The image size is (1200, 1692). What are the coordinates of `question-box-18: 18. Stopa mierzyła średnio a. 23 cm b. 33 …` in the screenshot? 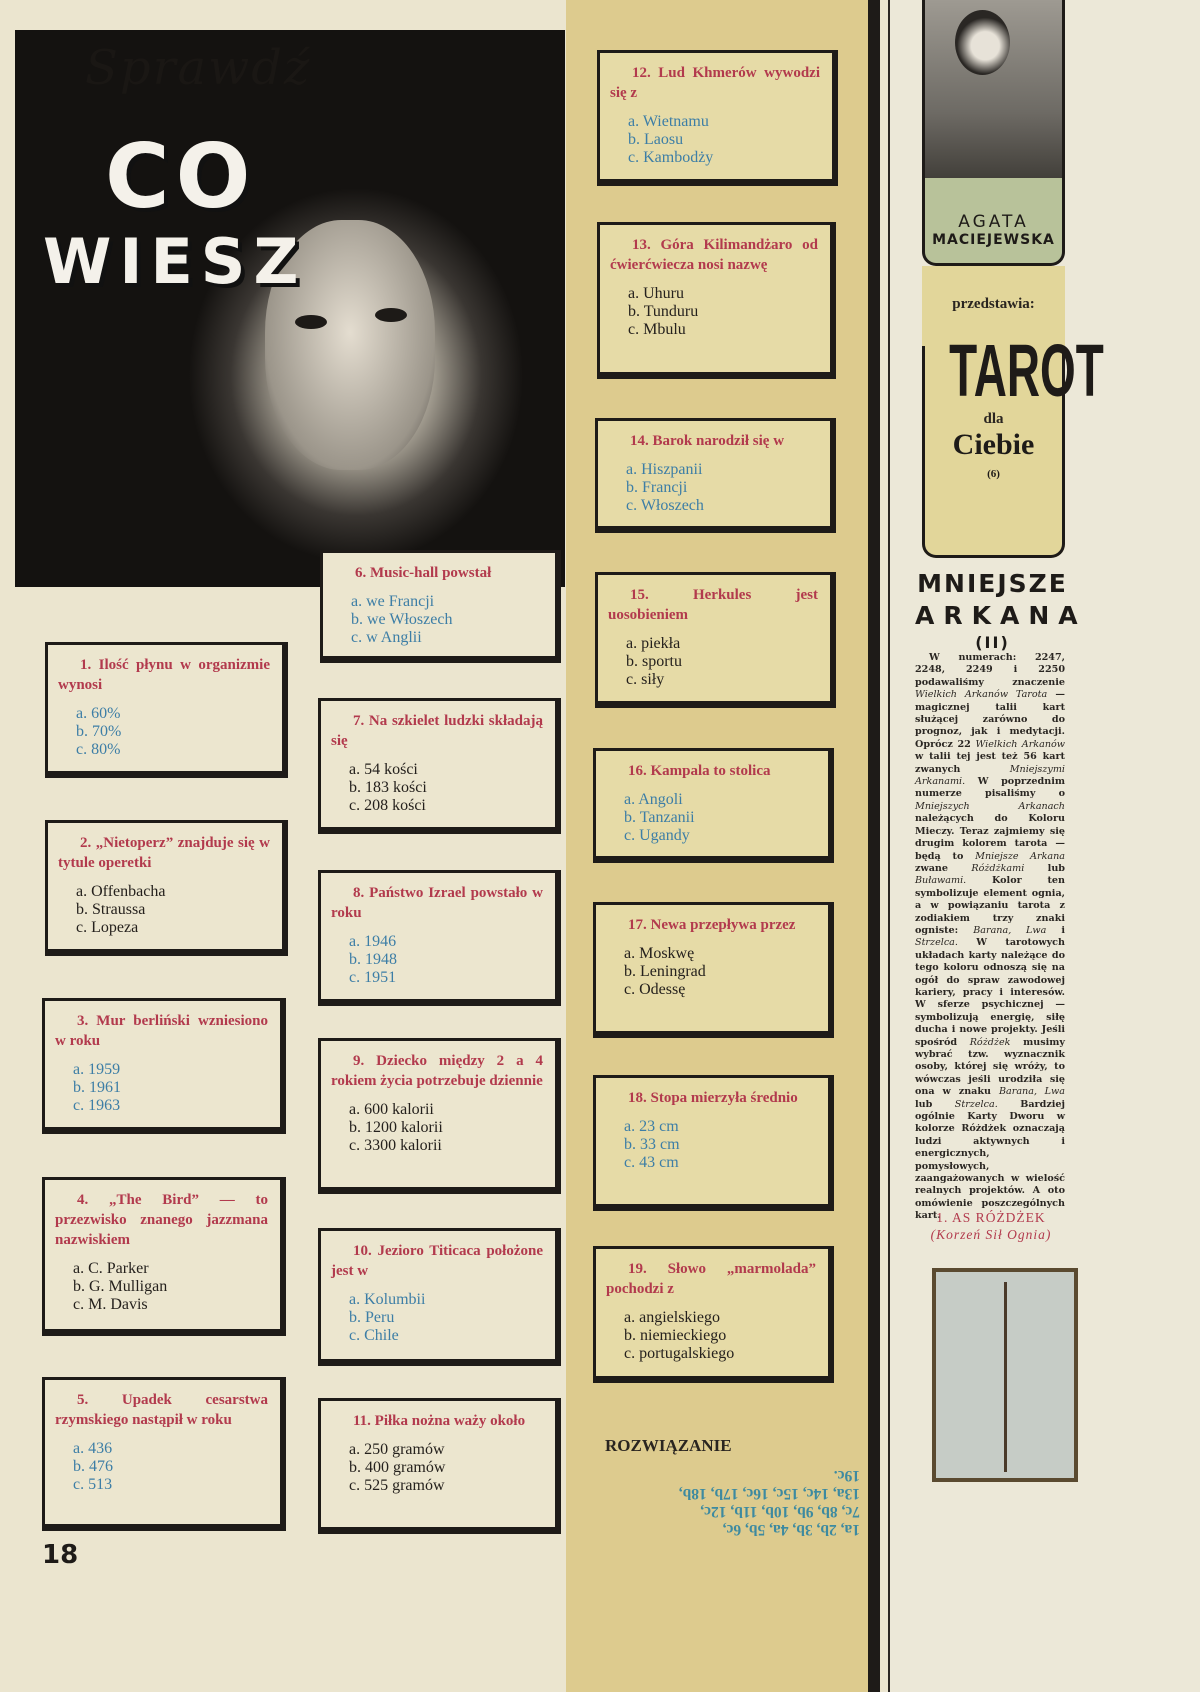 It's located at (713, 1143).